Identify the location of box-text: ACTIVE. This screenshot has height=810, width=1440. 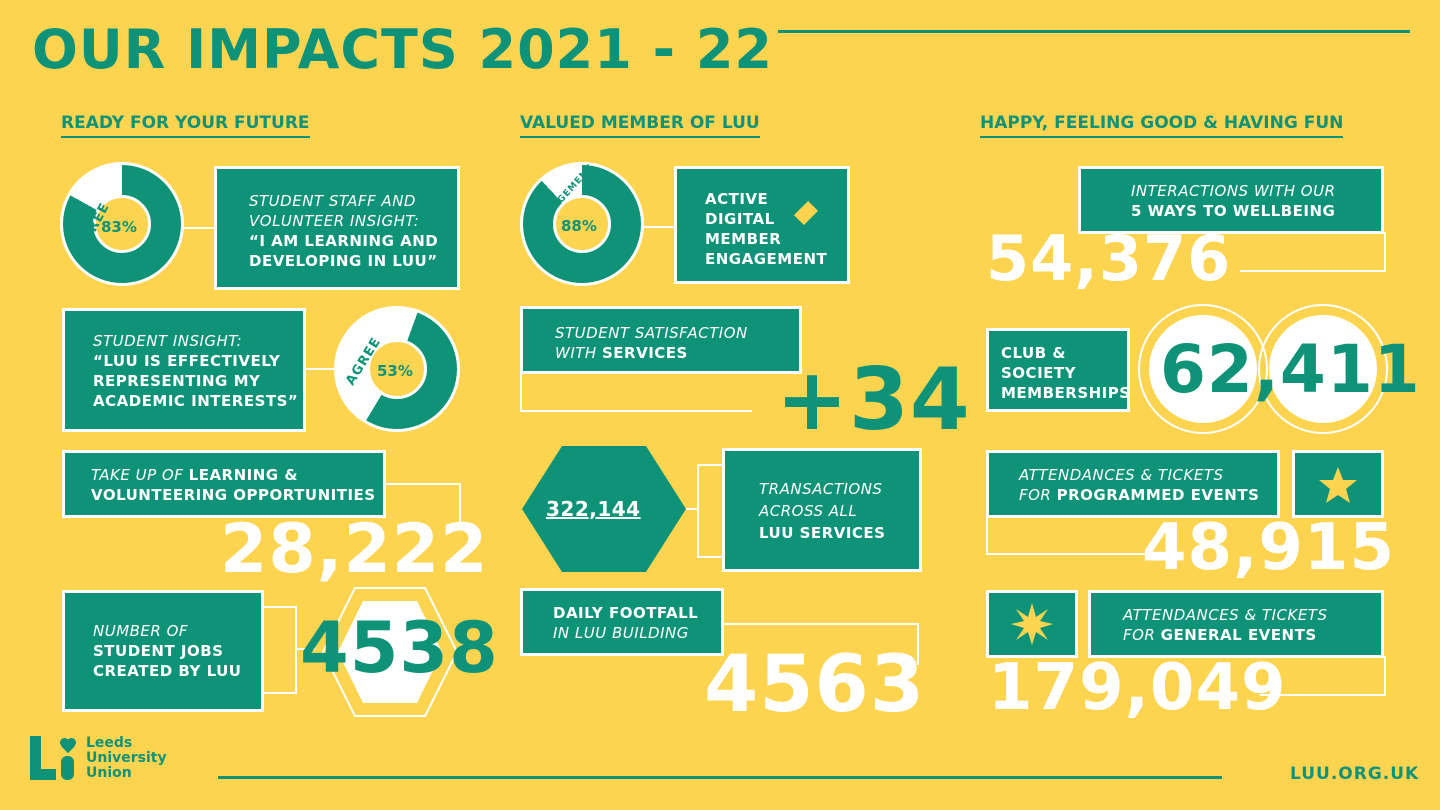
(737, 199).